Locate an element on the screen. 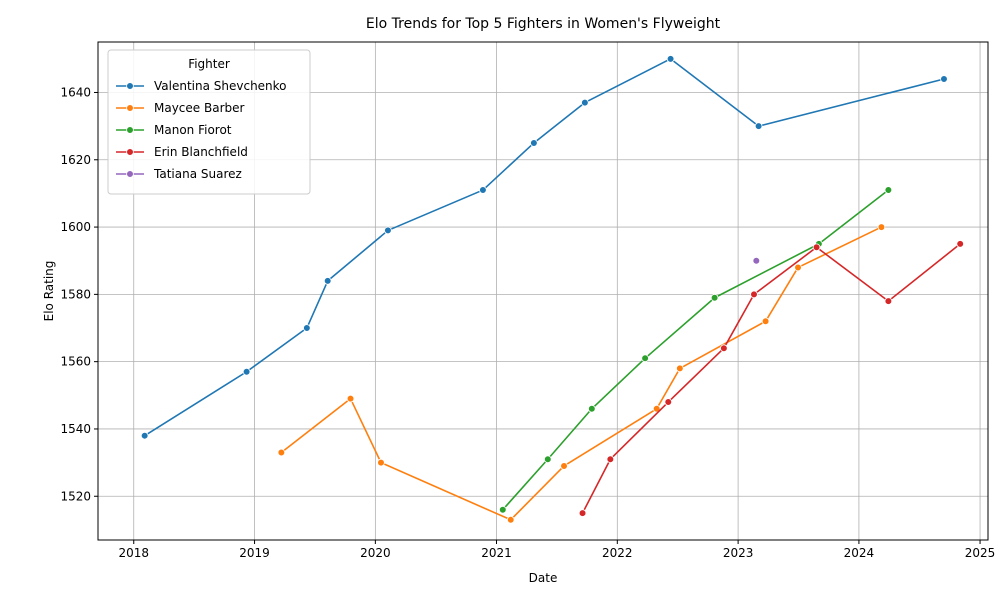 The width and height of the screenshot is (1000, 600). x-tick-label: 2023 is located at coordinates (738, 553).